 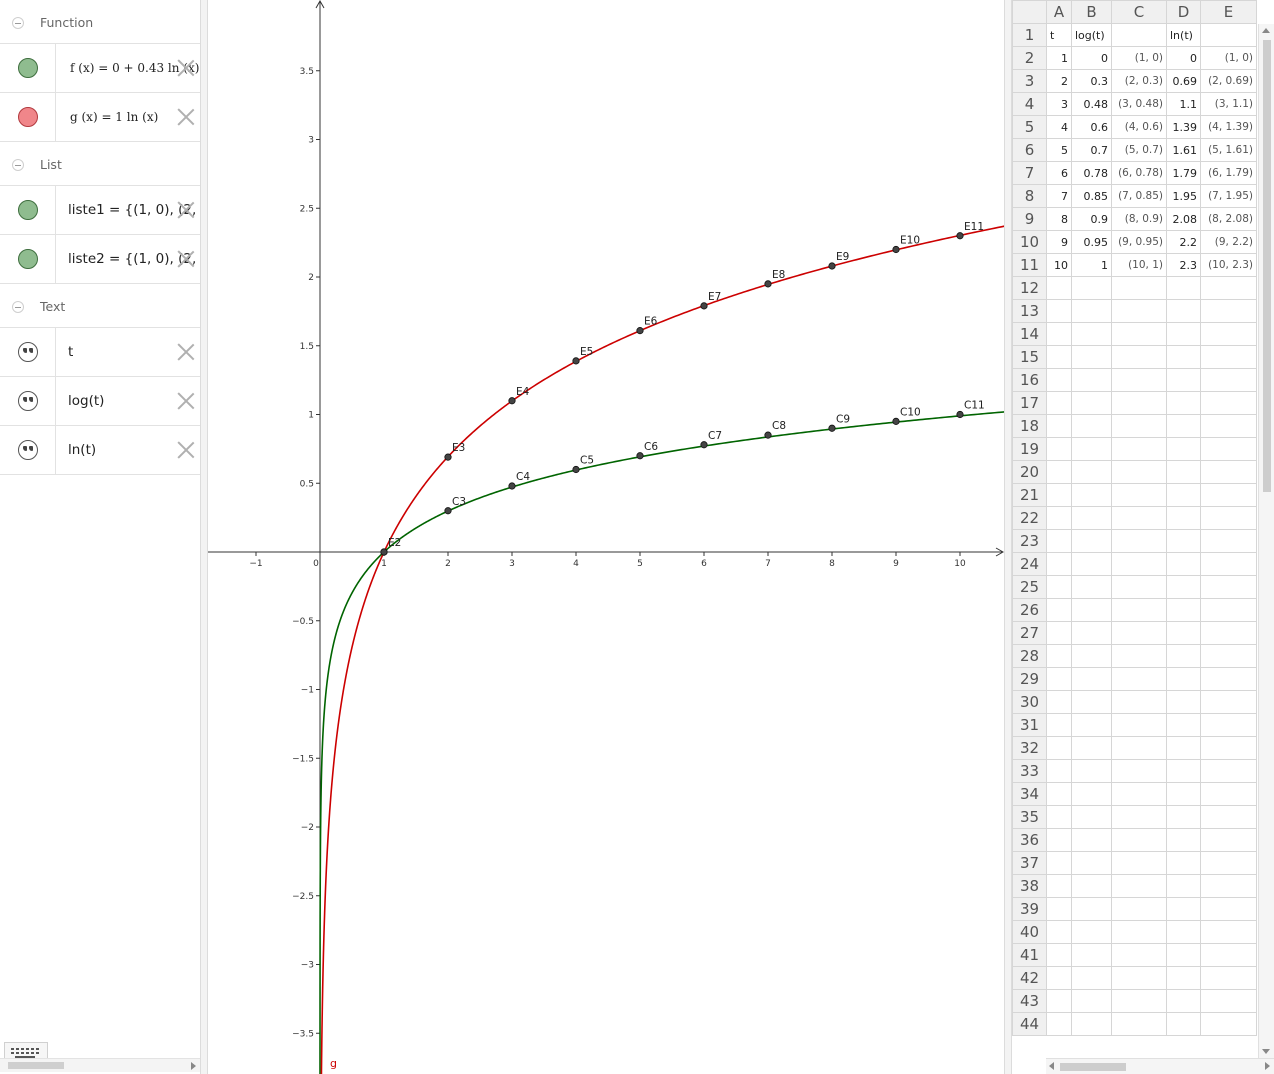 What do you see at coordinates (1139, 863) in the screenshot?
I see `spreadsheet-cell-c37` at bounding box center [1139, 863].